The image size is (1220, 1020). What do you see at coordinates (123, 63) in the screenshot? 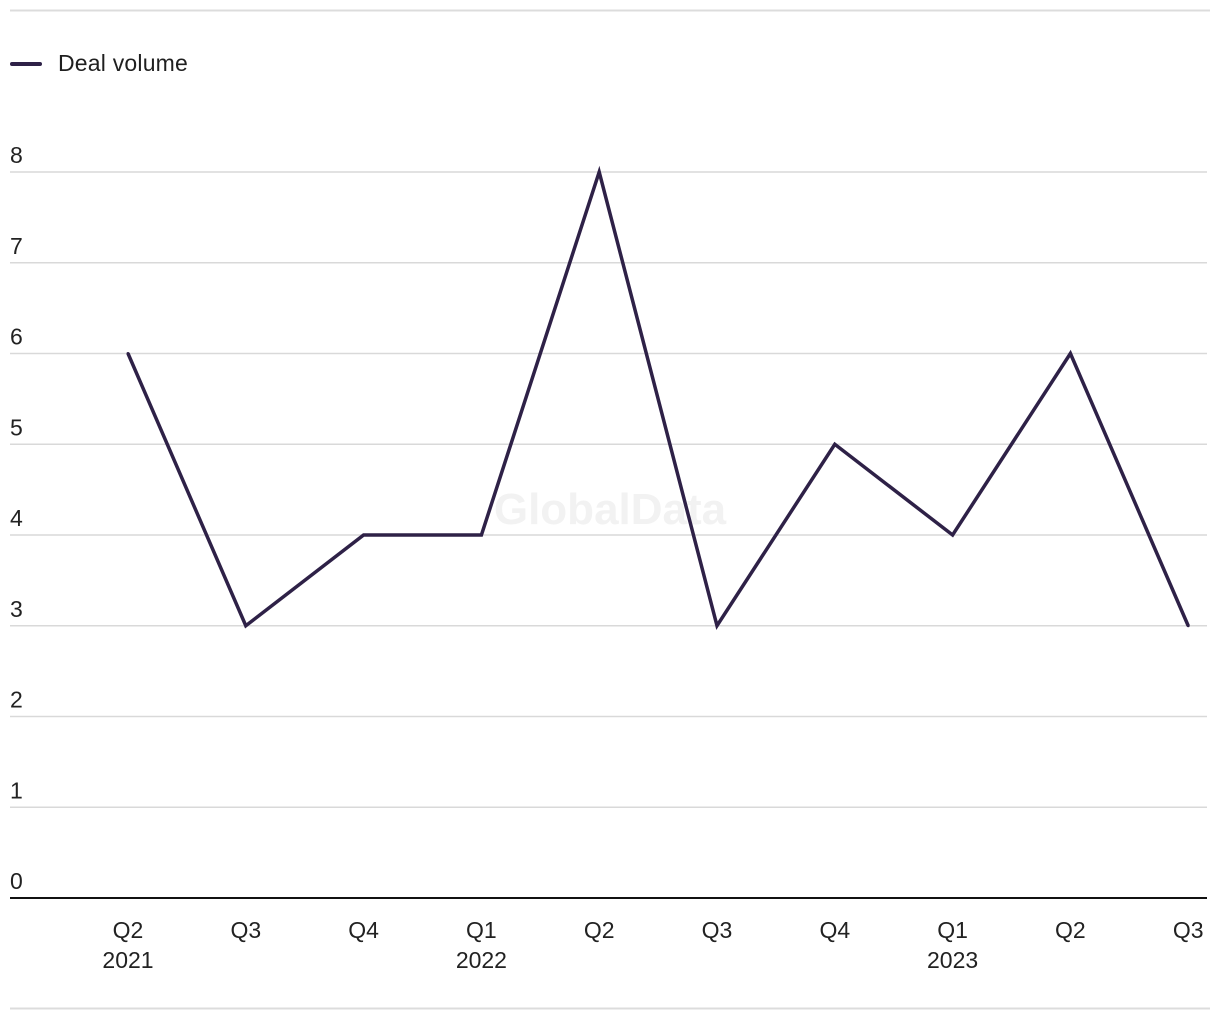
I see `legend-label-deal-volume: Deal volume` at bounding box center [123, 63].